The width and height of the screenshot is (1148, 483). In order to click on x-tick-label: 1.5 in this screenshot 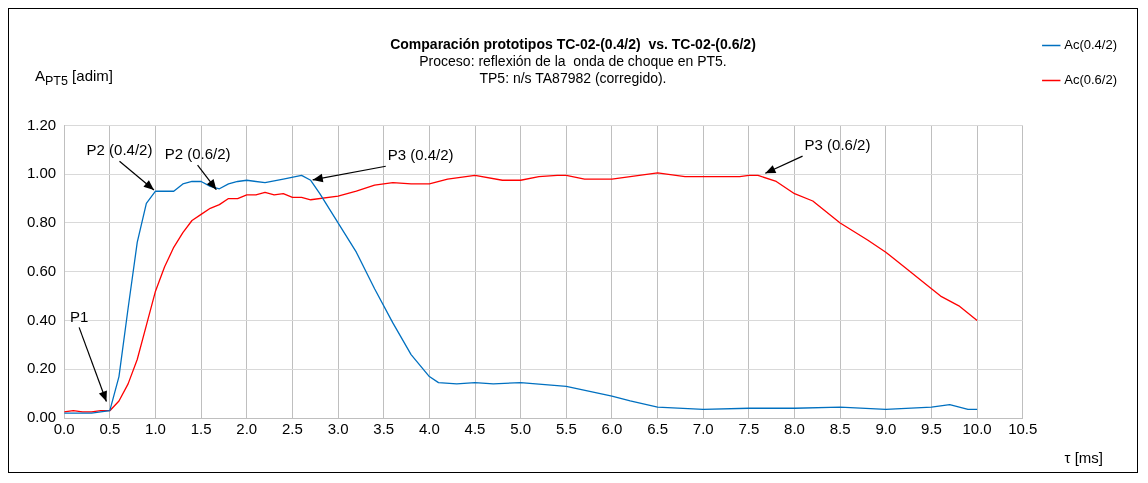, I will do `click(201, 429)`.